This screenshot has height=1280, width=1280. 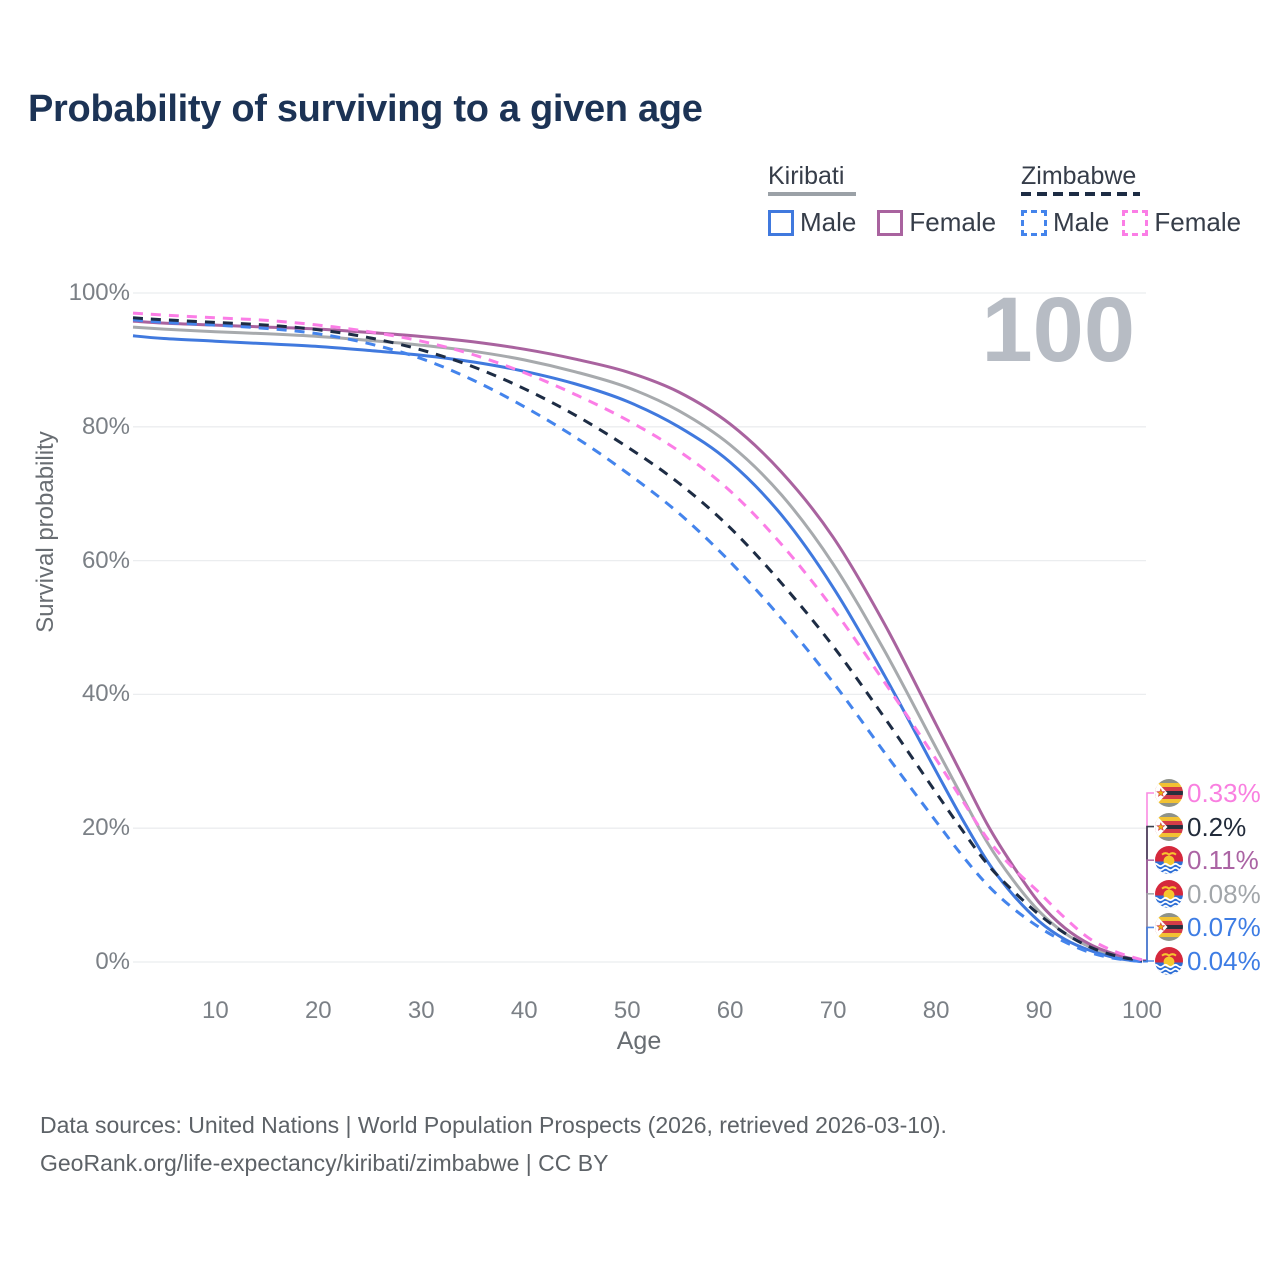 I want to click on legend-label-kiribati-female: Female, so click(x=953, y=222).